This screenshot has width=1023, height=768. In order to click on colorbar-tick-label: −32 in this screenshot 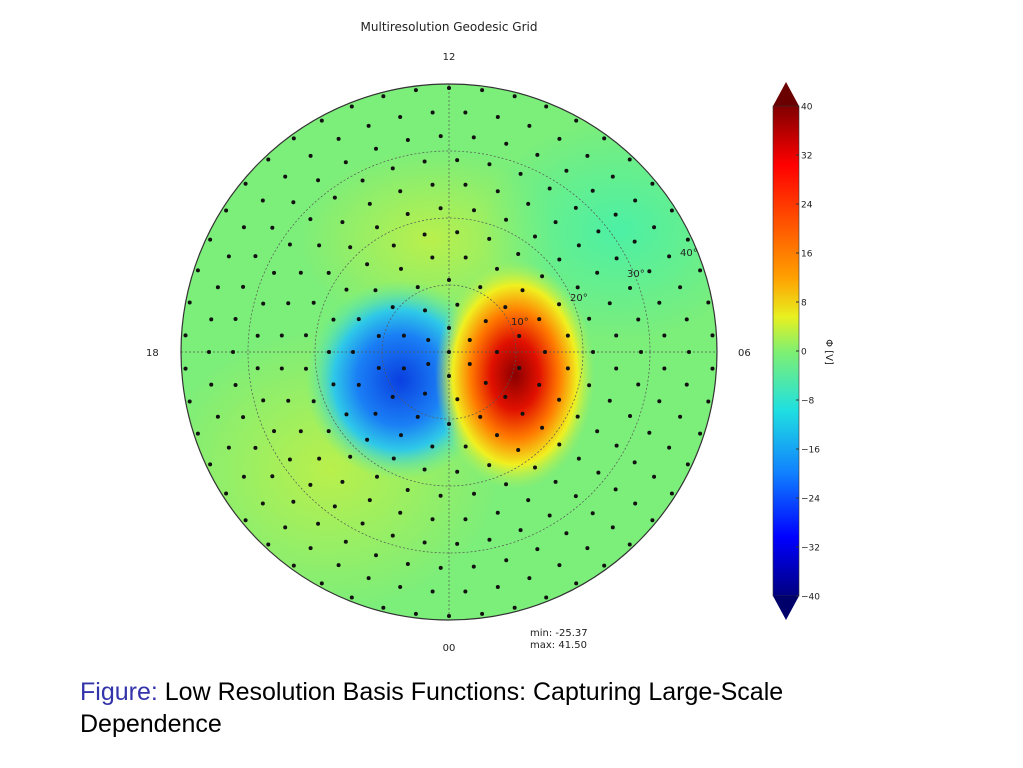, I will do `click(810, 549)`.